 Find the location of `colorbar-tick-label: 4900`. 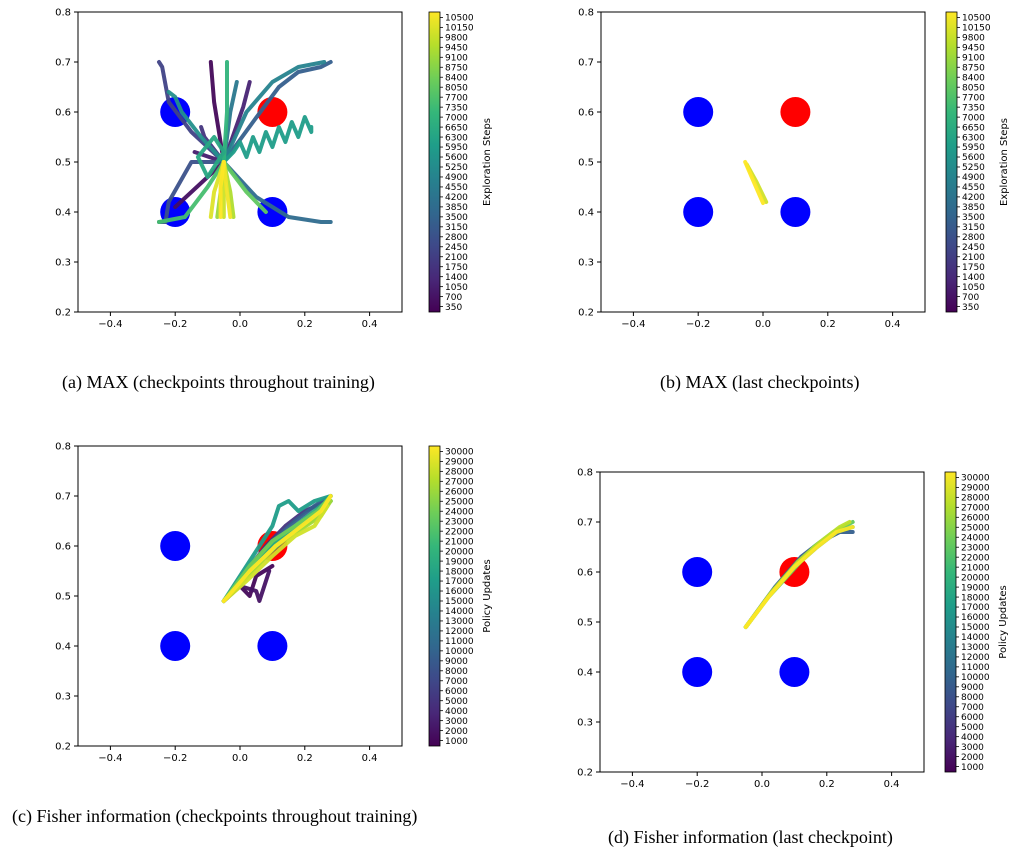

colorbar-tick-label: 4900 is located at coordinates (456, 178).